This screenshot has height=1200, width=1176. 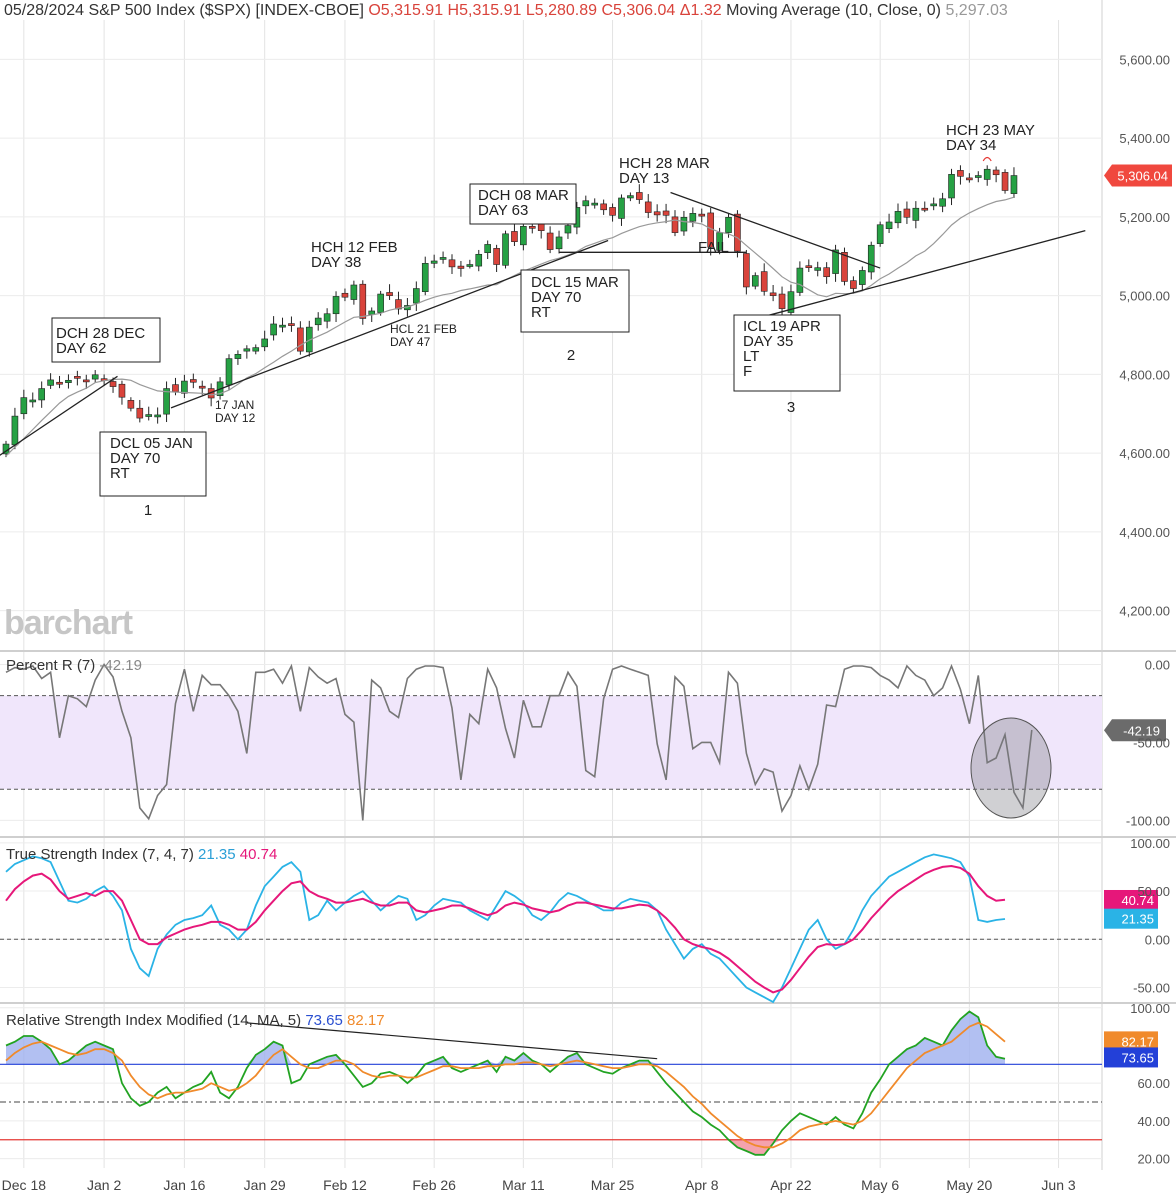 I want to click on header-high: H5,315.91, so click(x=484, y=10).